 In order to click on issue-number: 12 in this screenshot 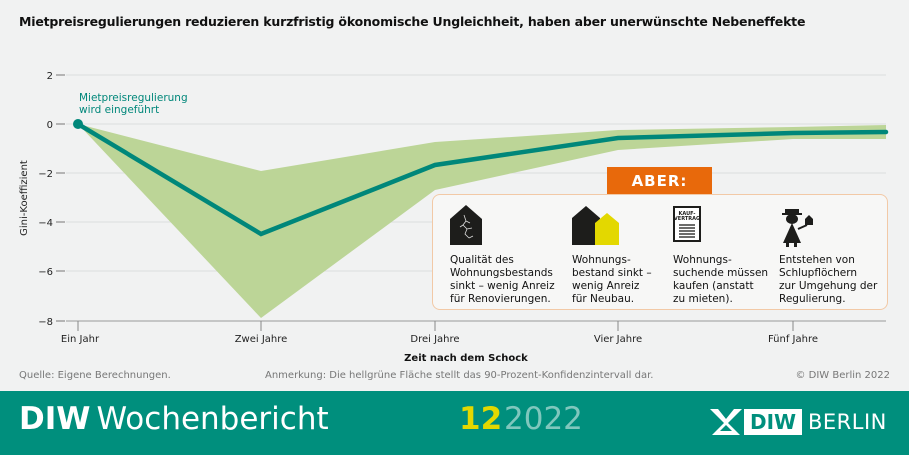, I will do `click(481, 419)`.